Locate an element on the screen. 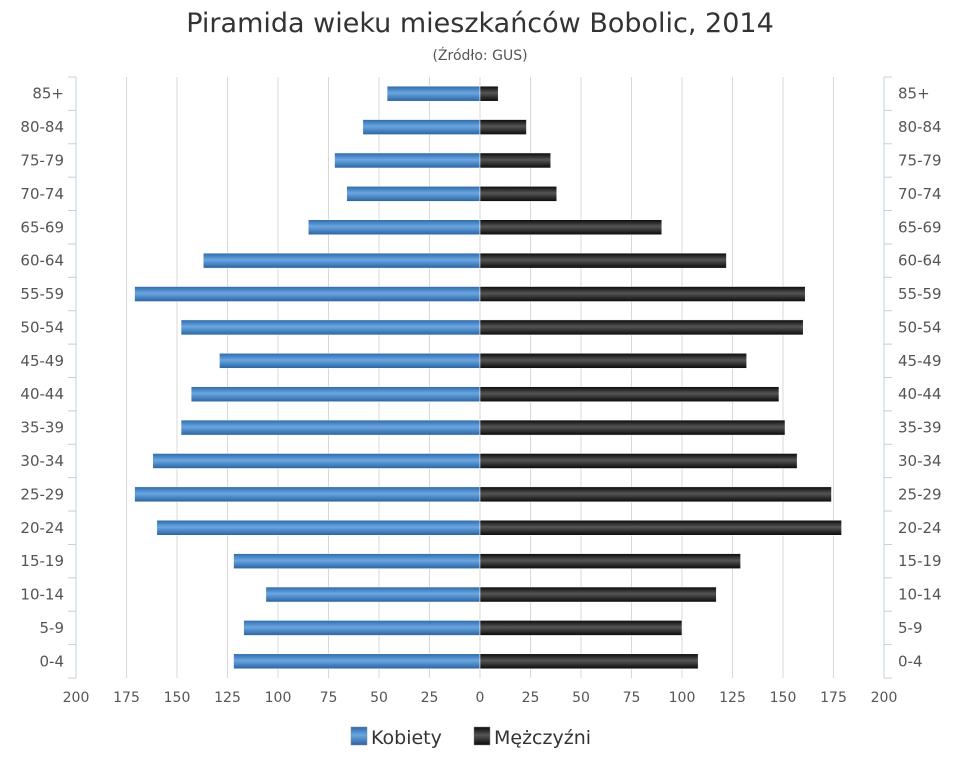 The image size is (960, 768). category-label-left: 65-69 is located at coordinates (42, 227).